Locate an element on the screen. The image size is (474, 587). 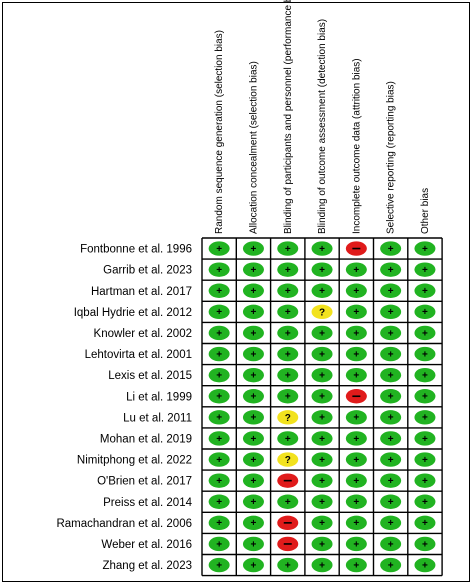
study-label: Nimitphong et al. 2022 is located at coordinates (134, 461).